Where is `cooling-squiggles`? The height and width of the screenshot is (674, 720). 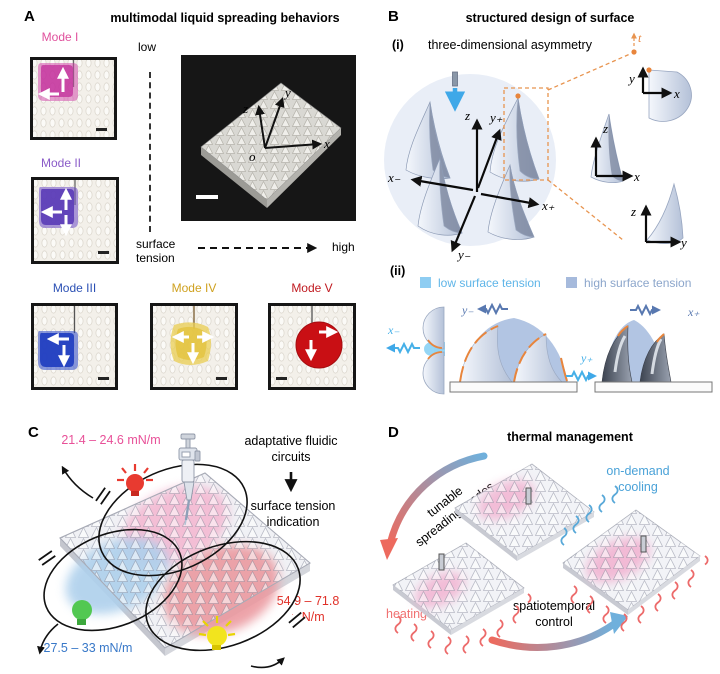
cooling-squiggles is located at coordinates (589, 515).